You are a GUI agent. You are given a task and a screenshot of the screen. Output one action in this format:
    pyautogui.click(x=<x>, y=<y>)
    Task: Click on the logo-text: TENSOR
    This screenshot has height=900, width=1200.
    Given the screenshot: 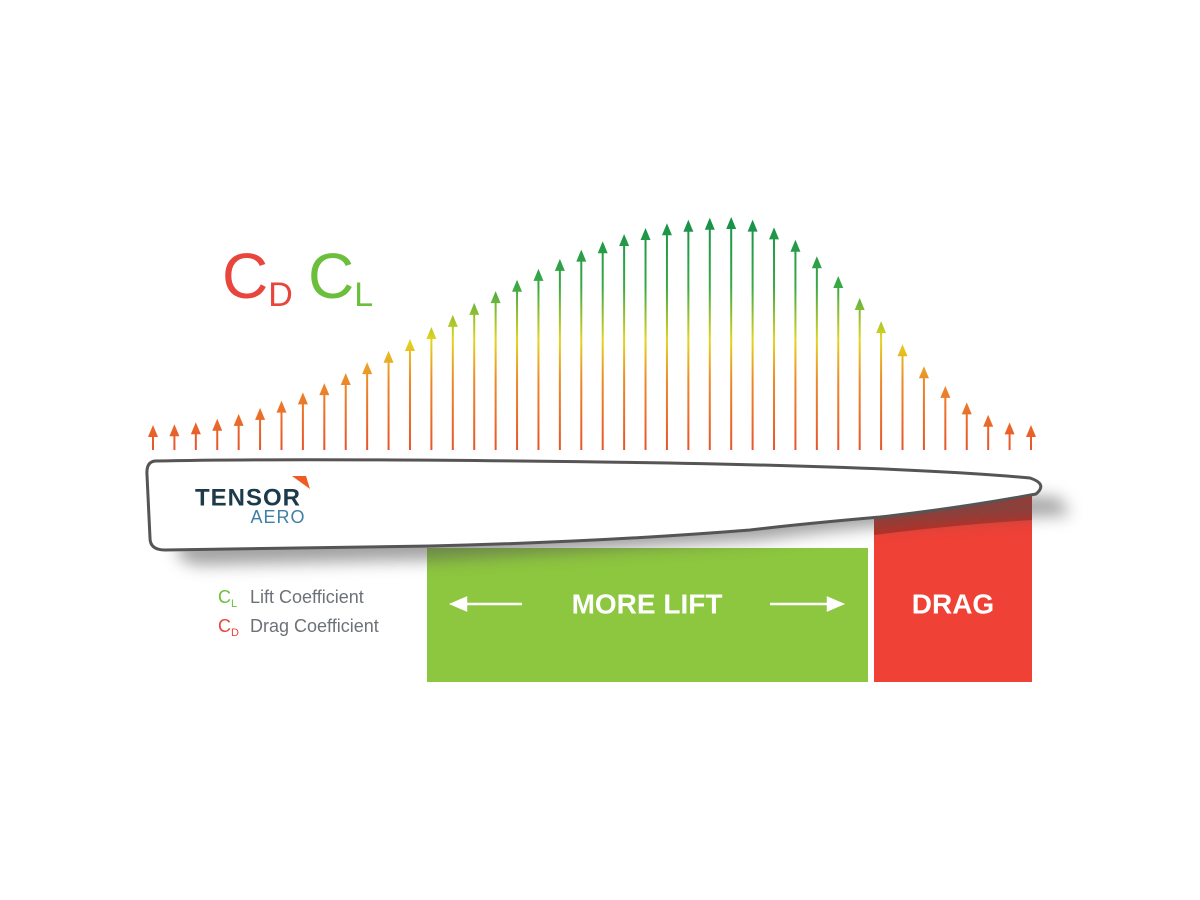 What is the action you would take?
    pyautogui.click(x=248, y=497)
    